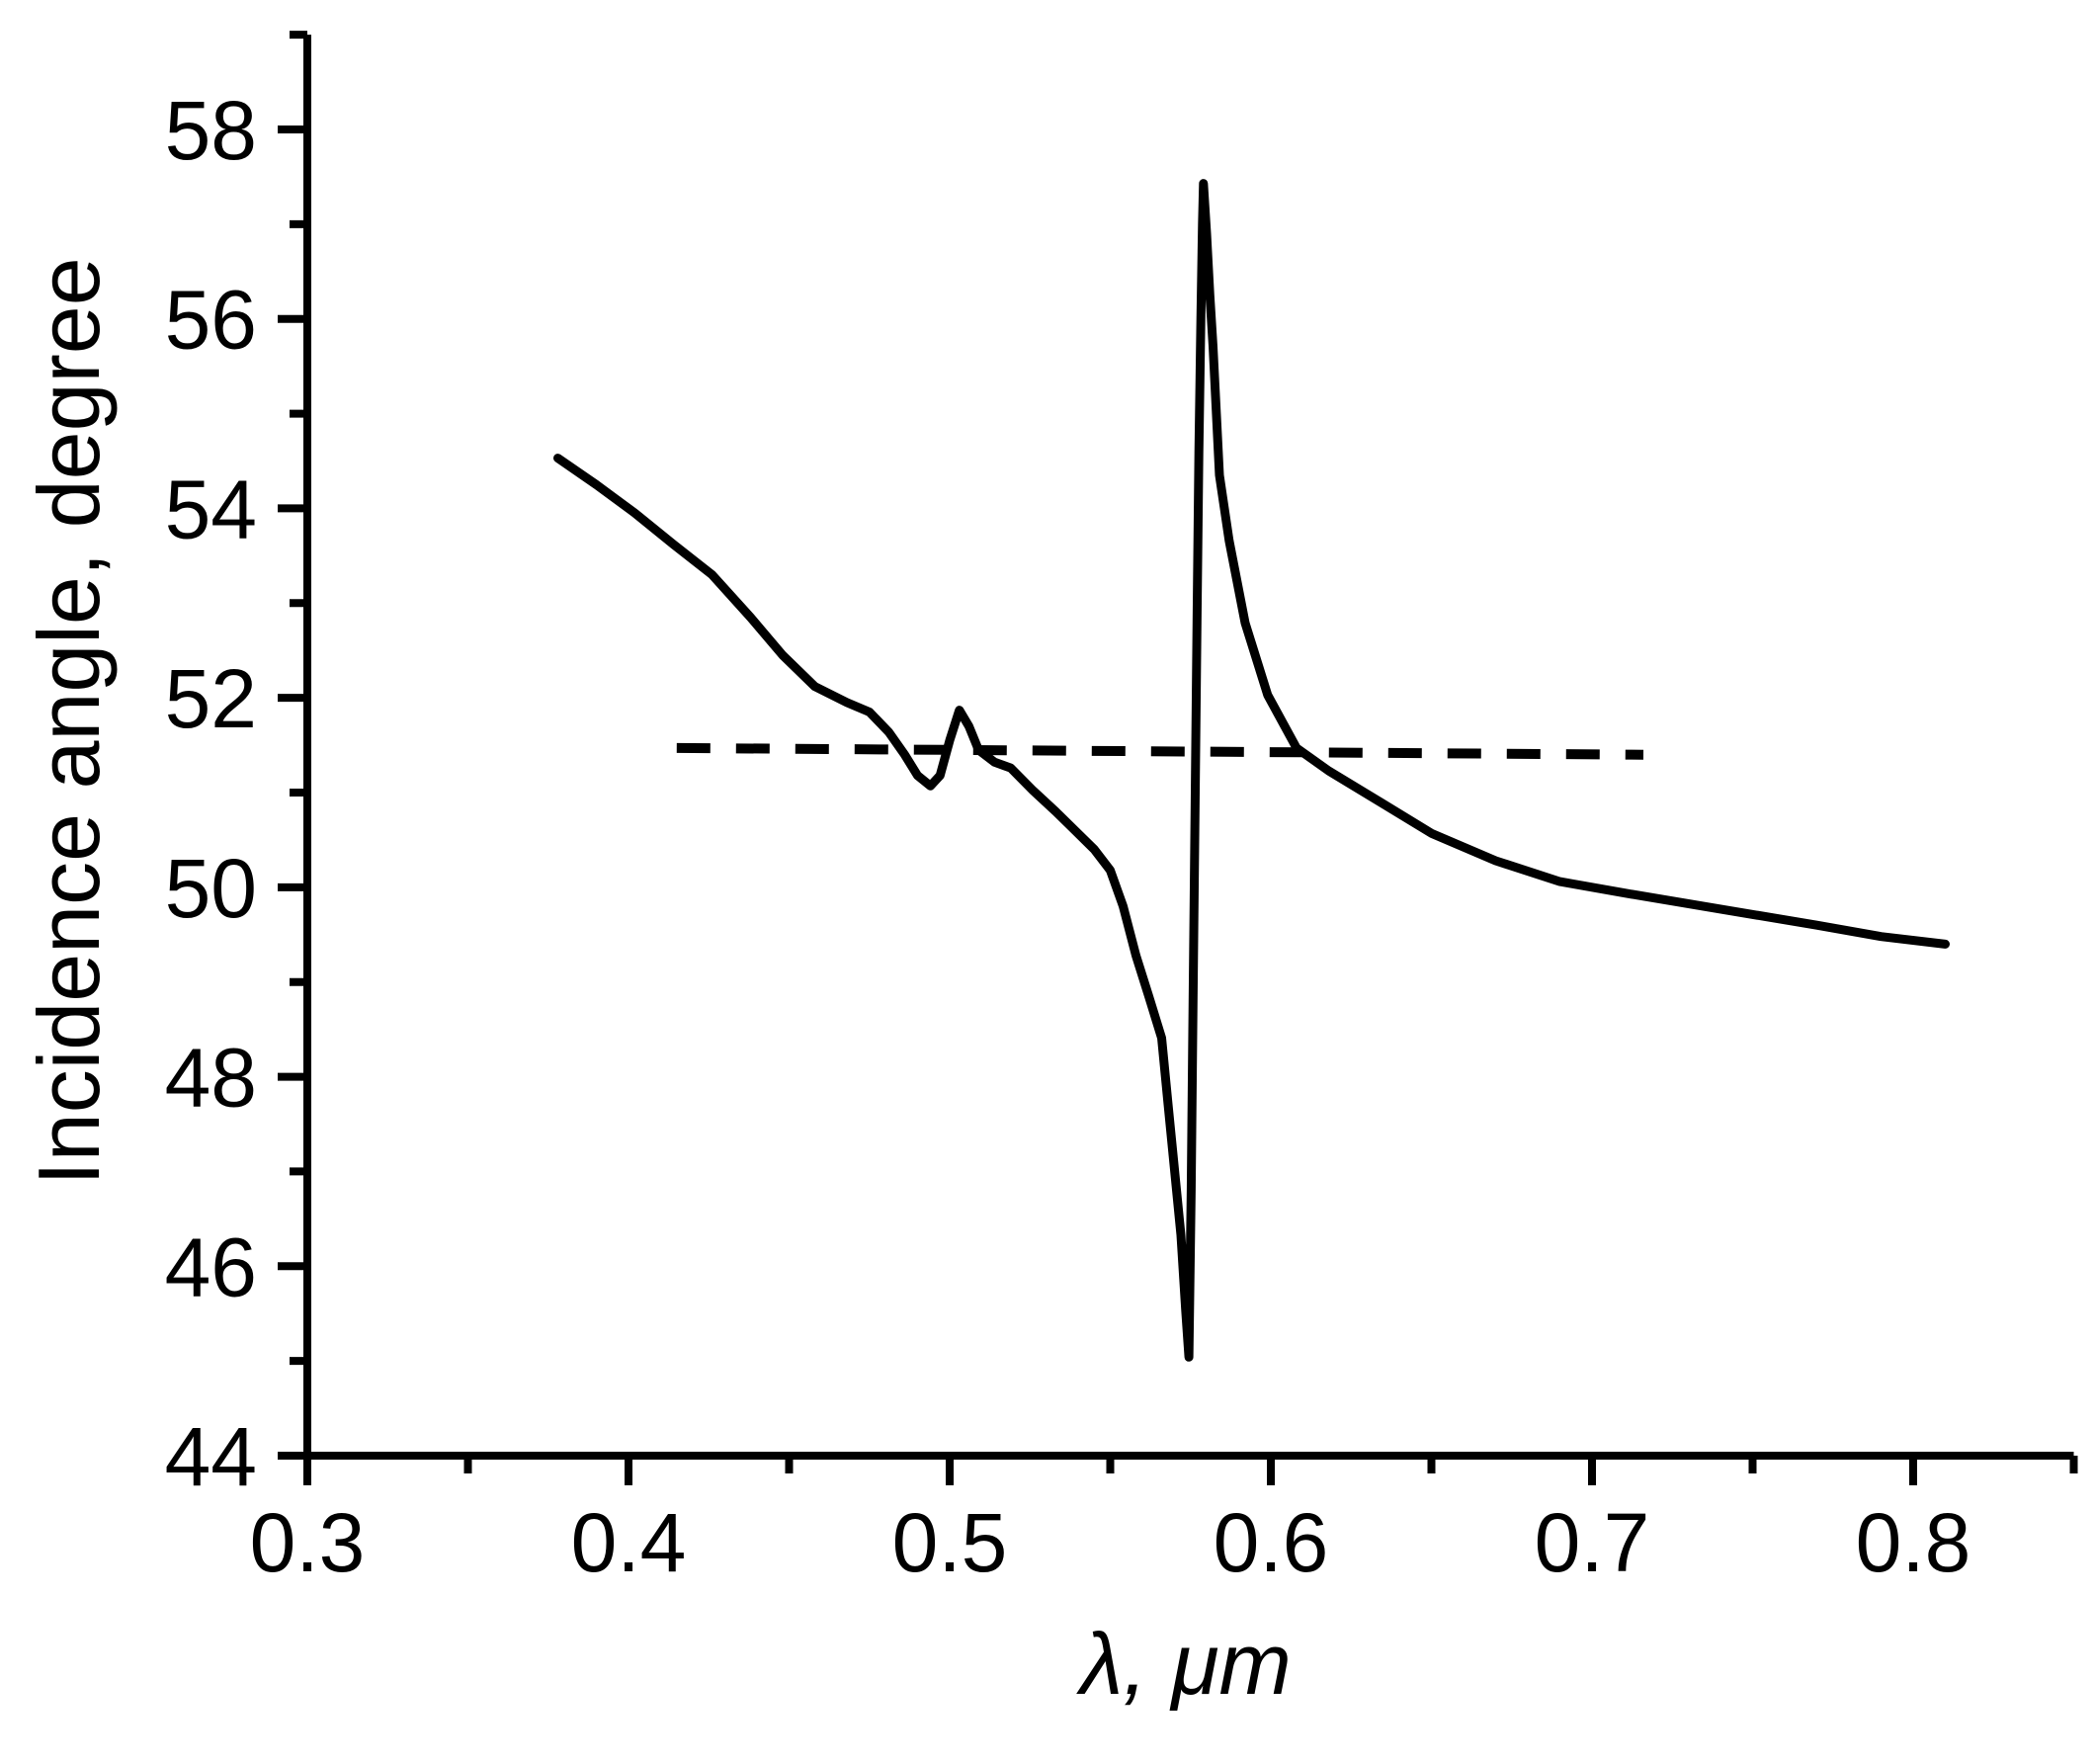 Image resolution: width=2095 pixels, height=1764 pixels. I want to click on x-axis-title: λ, μm, so click(1184, 1664).